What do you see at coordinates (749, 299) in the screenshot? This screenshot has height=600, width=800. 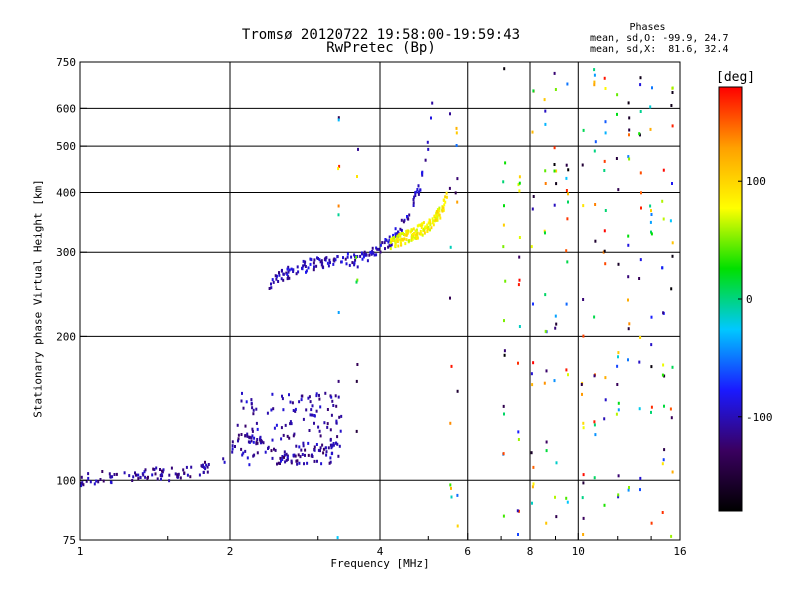 I see `colorbar-tick-label: 0` at bounding box center [749, 299].